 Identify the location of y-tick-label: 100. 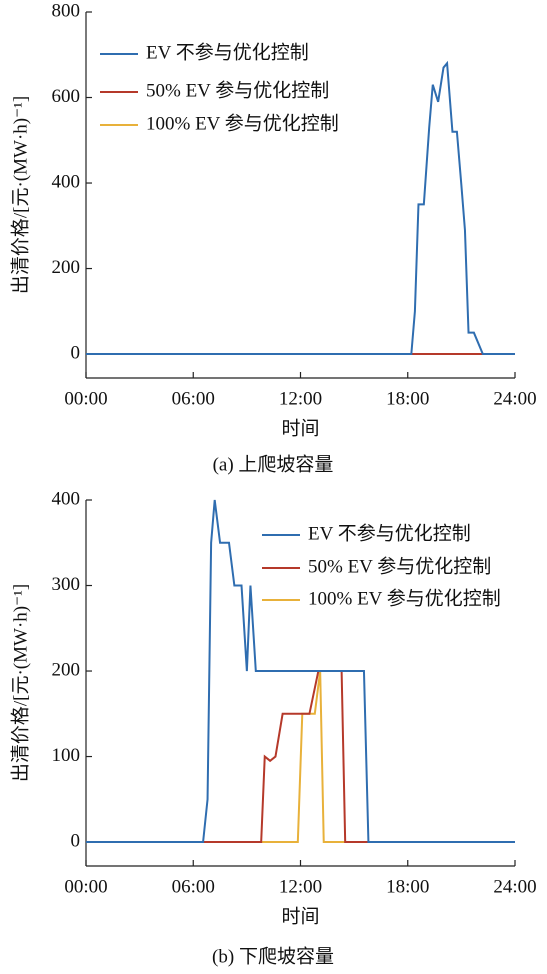
(66, 755).